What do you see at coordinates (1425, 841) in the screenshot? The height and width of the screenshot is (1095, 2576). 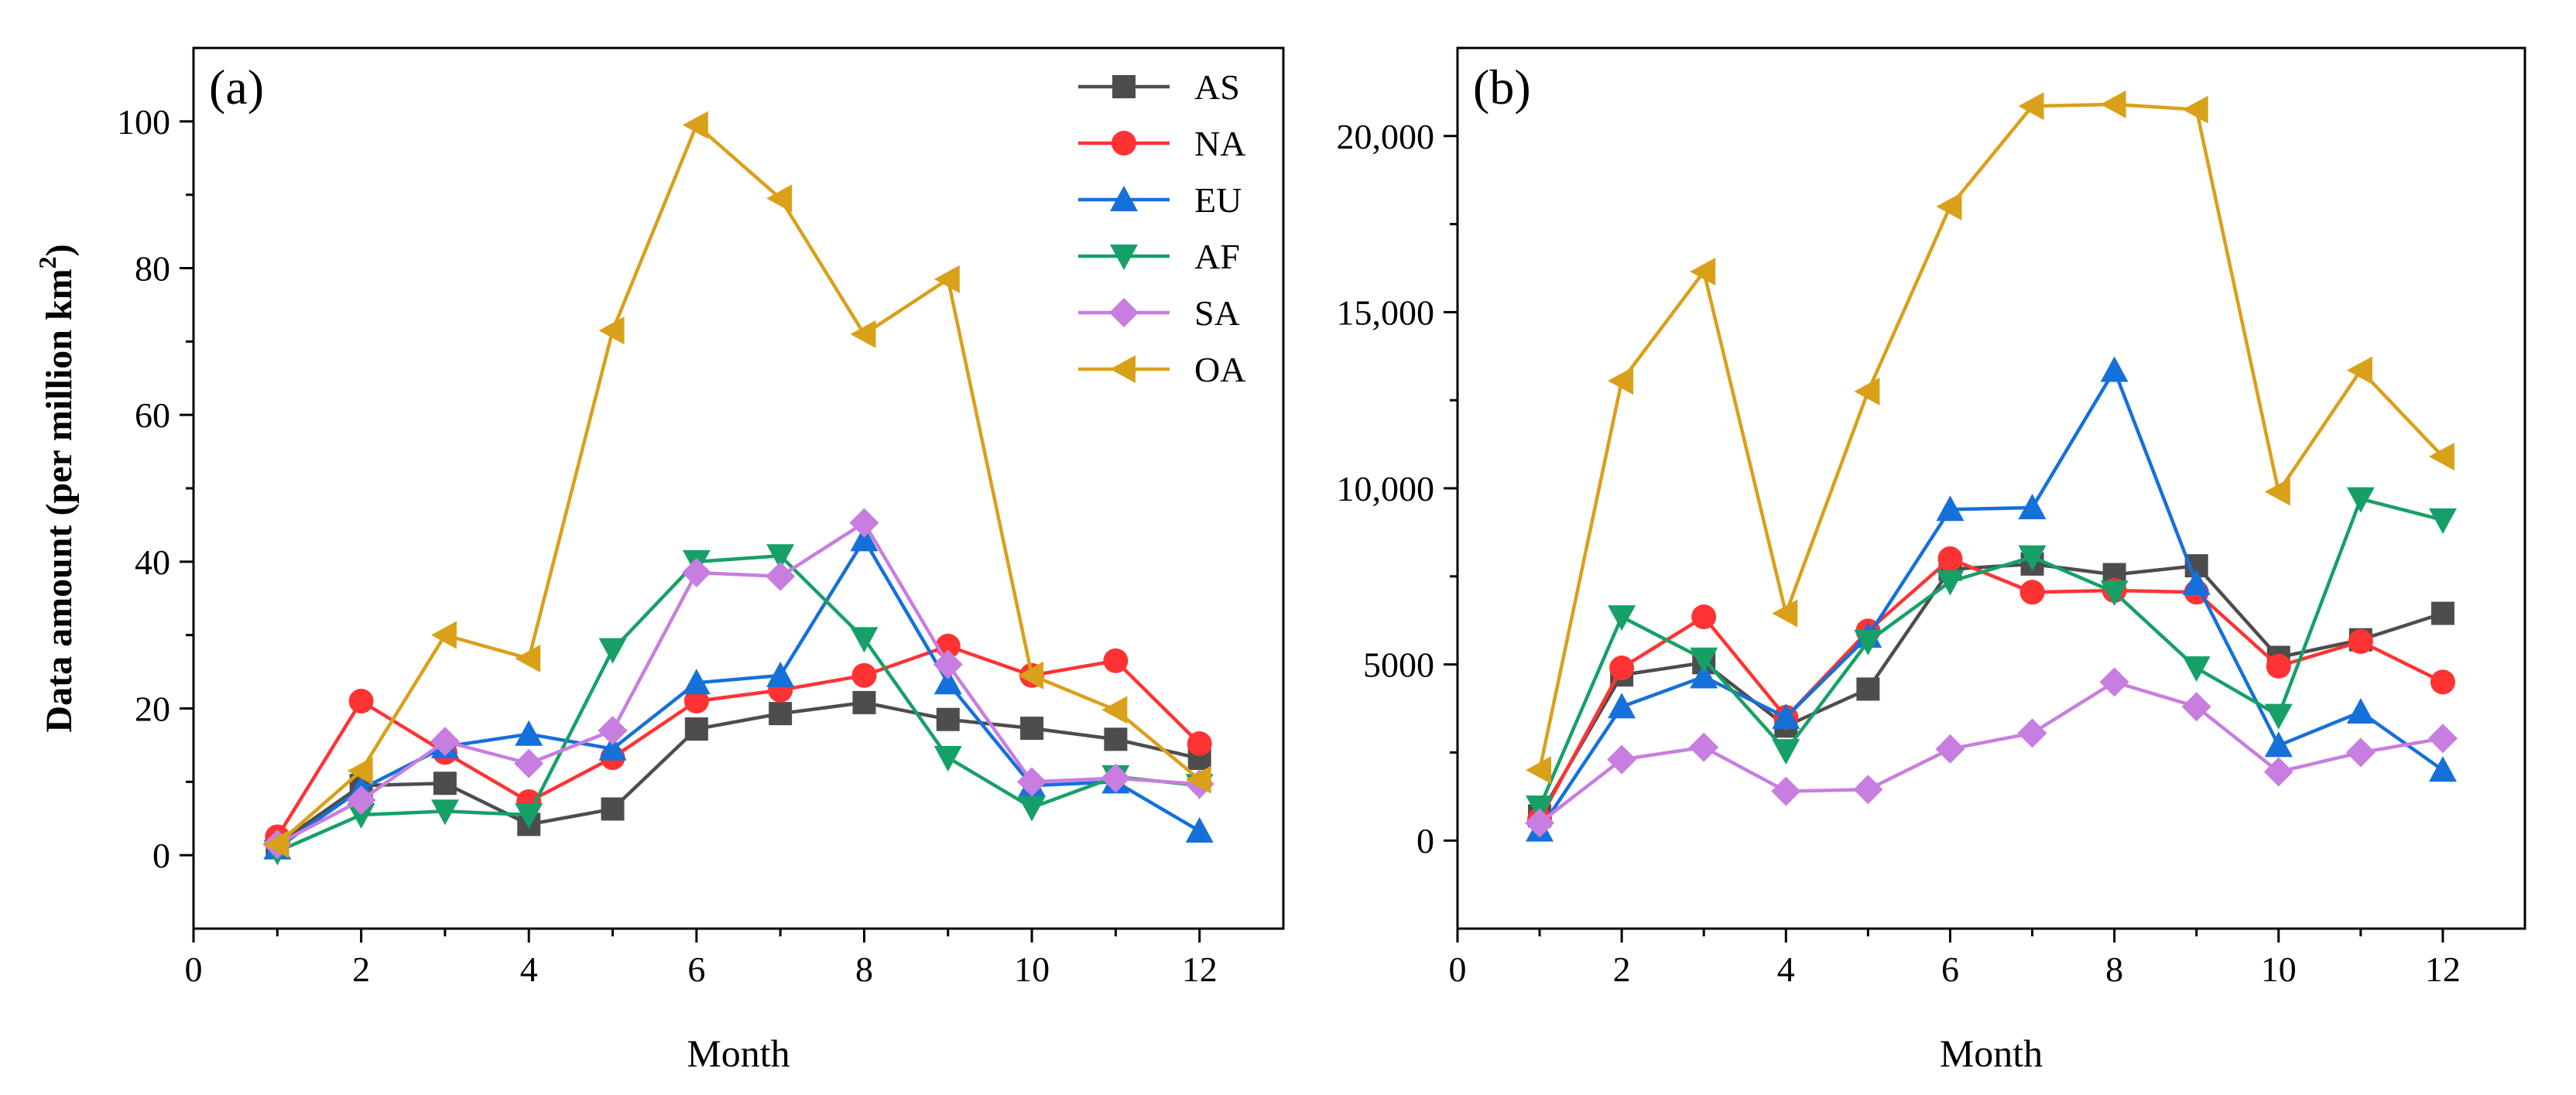 I see `y-tick-label-b: 0` at bounding box center [1425, 841].